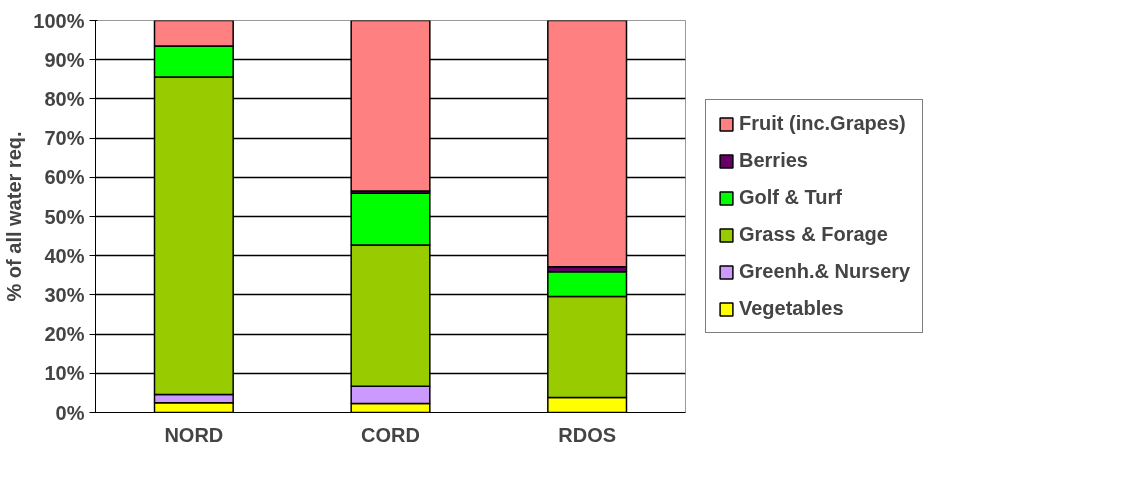 The image size is (1125, 481). Describe the element at coordinates (587, 434) in the screenshot. I see `x-tick-label: RDOS` at that location.